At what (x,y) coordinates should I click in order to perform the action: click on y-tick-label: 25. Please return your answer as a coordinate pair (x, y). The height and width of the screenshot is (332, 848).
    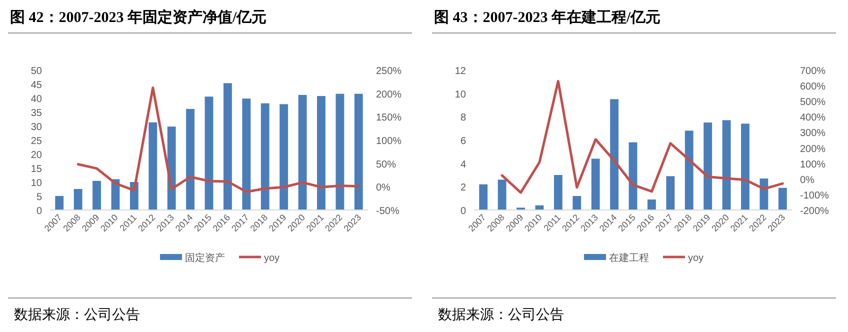
    Looking at the image, I should click on (36, 141).